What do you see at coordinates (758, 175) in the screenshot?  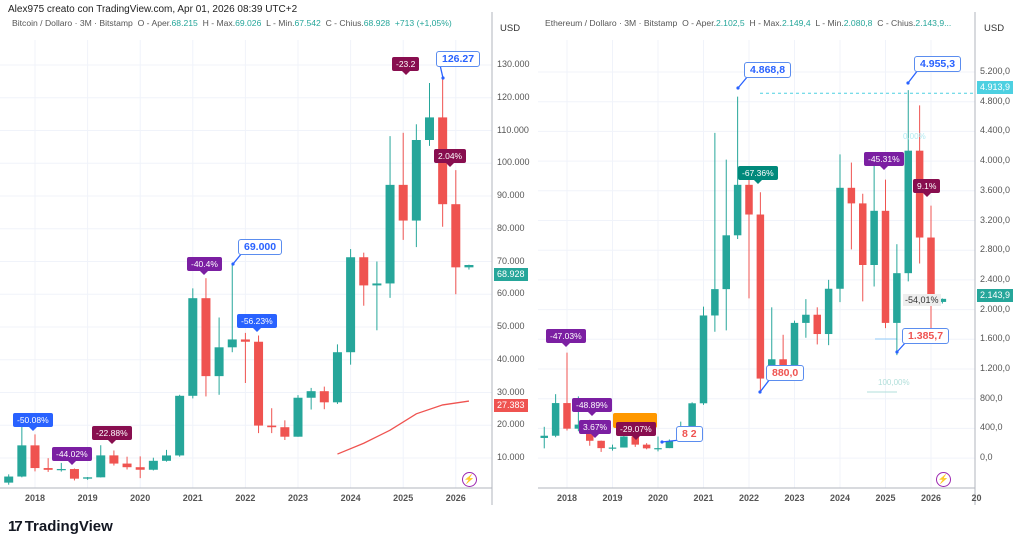 I see `percent-change-tag: -67.36%` at bounding box center [758, 175].